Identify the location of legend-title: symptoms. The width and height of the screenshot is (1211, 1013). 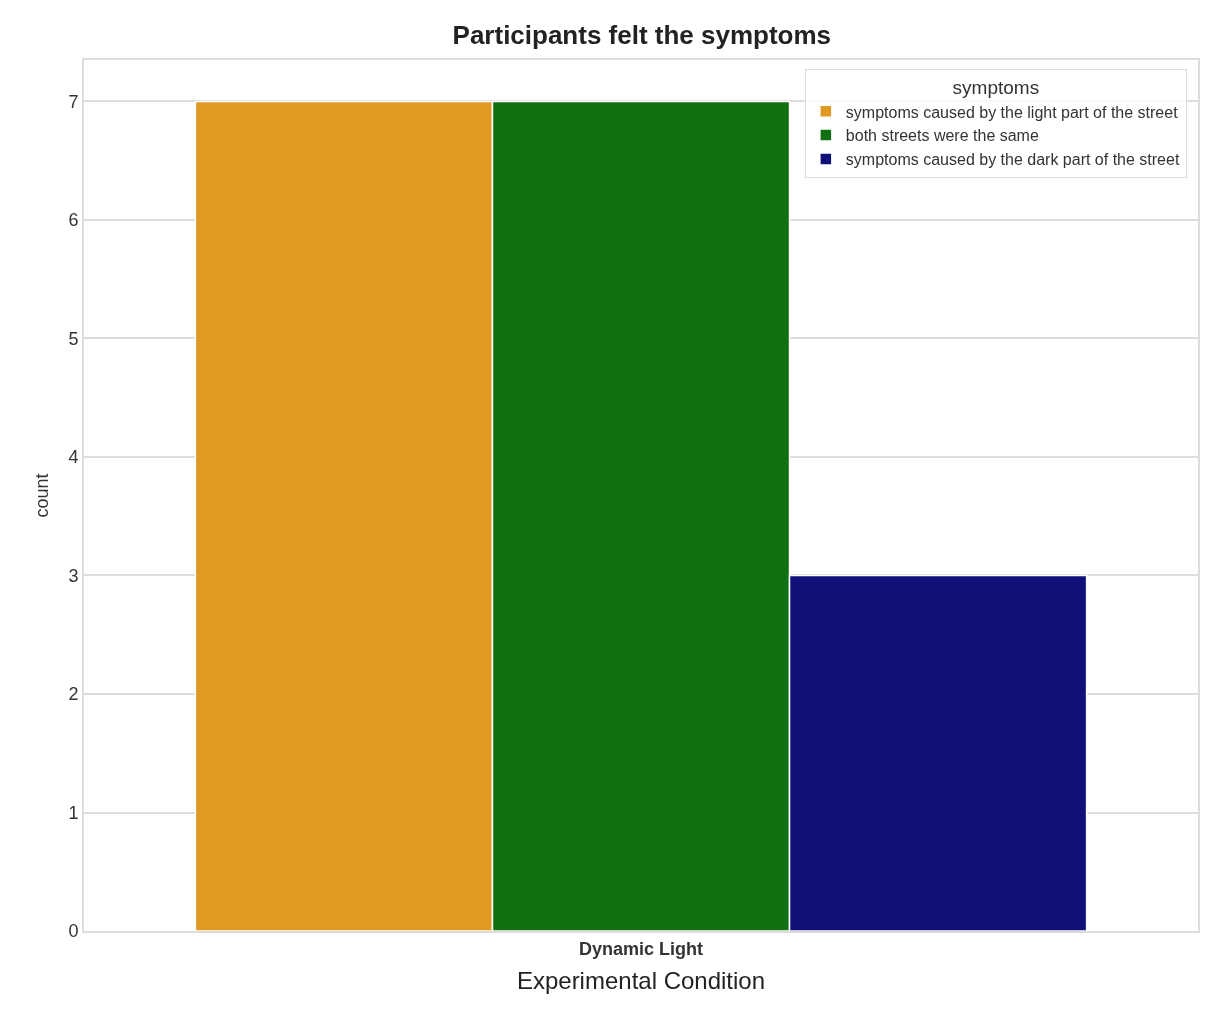
(996, 88).